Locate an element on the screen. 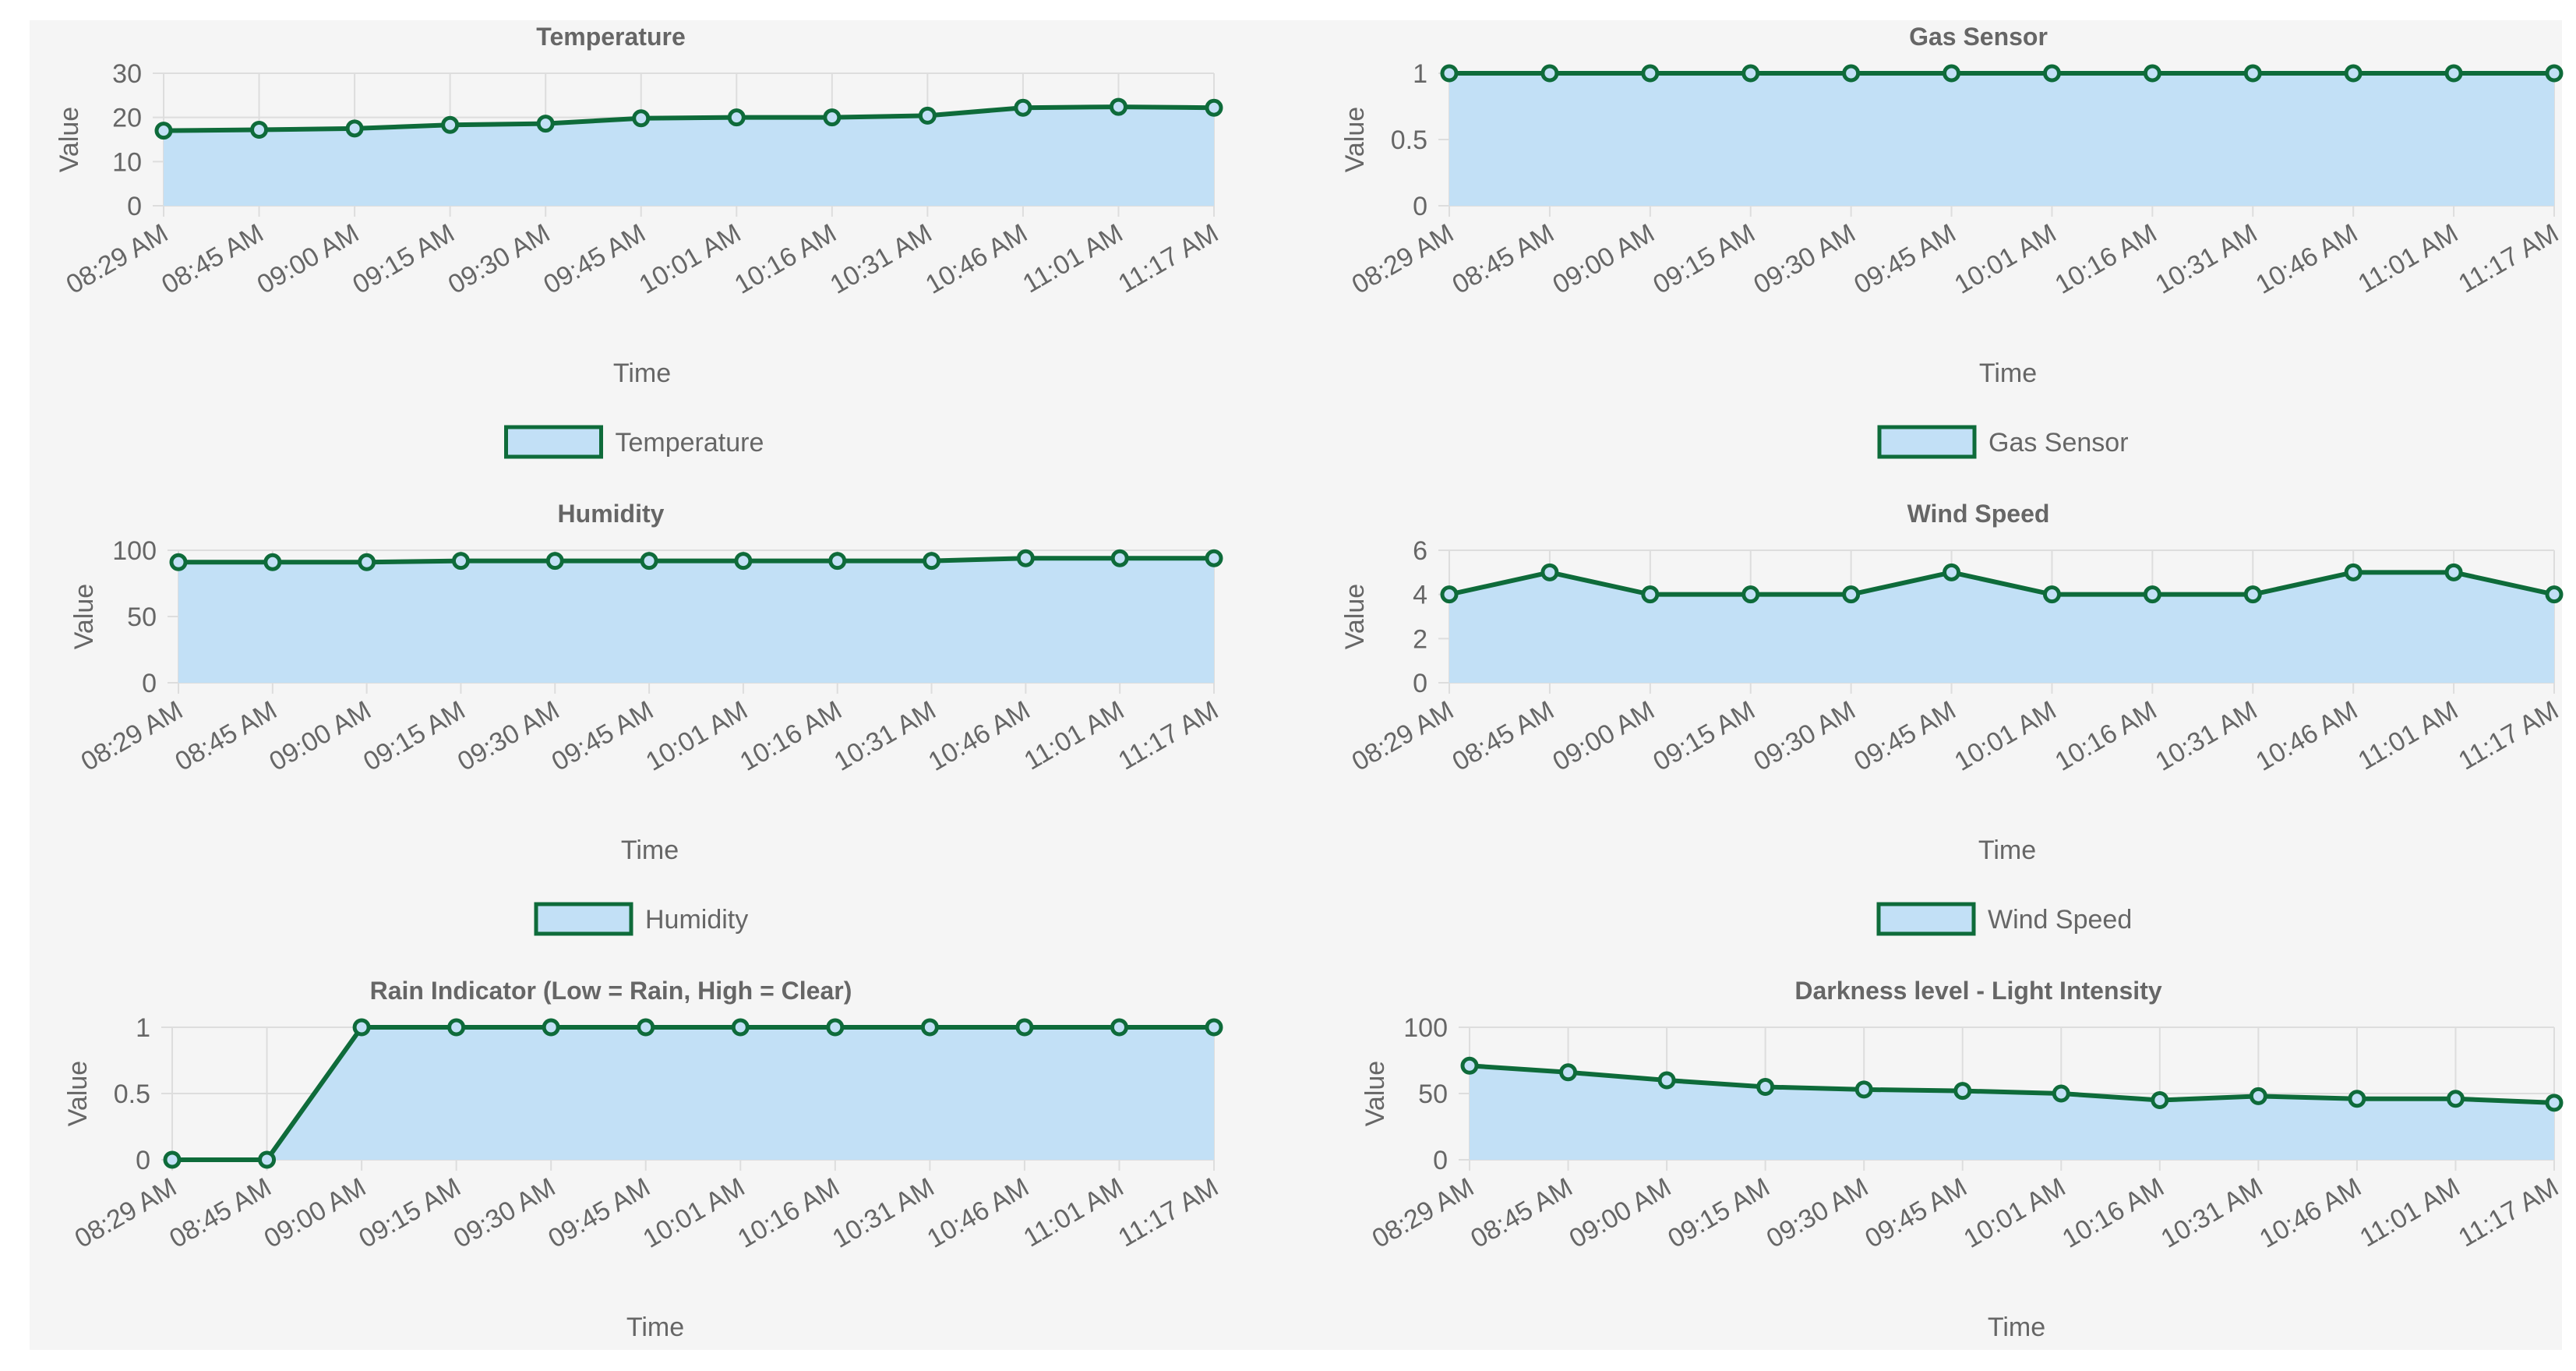  x-tick-label: 09:15 AM is located at coordinates (1703, 259).